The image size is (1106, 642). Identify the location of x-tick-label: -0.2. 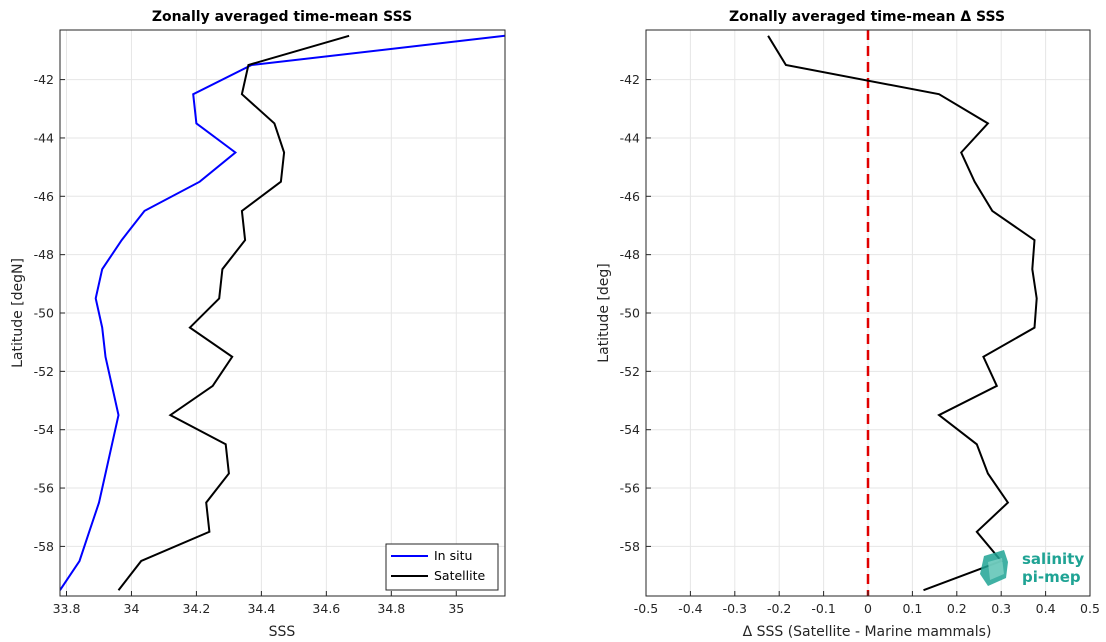
(779, 608).